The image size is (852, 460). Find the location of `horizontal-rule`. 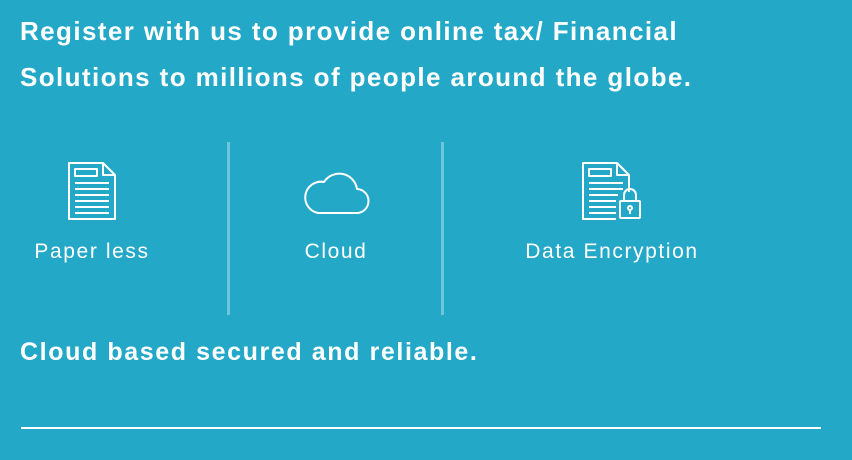

horizontal-rule is located at coordinates (421, 428).